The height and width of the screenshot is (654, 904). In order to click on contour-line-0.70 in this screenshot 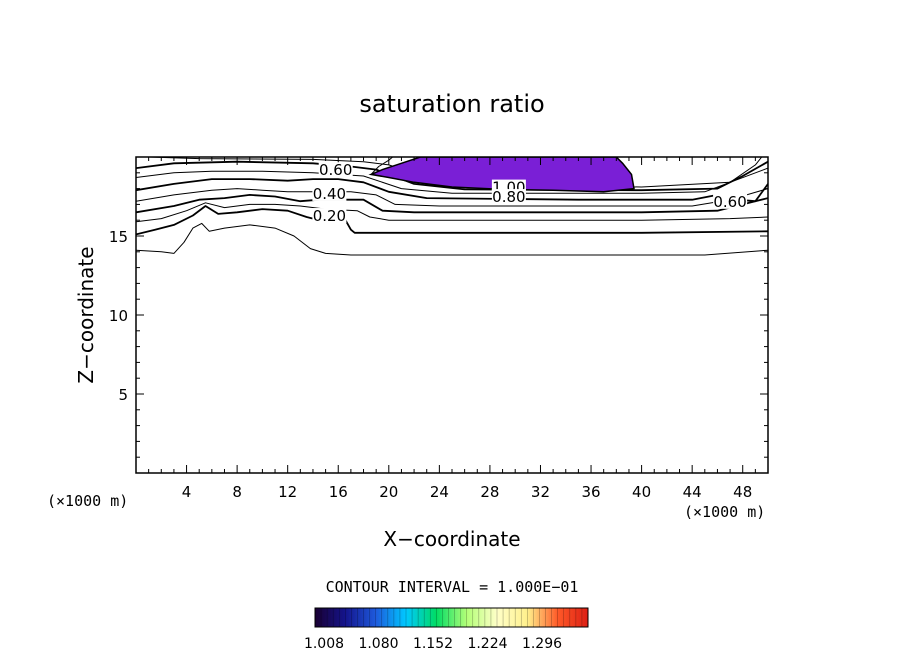, I will do `click(452, 180)`.